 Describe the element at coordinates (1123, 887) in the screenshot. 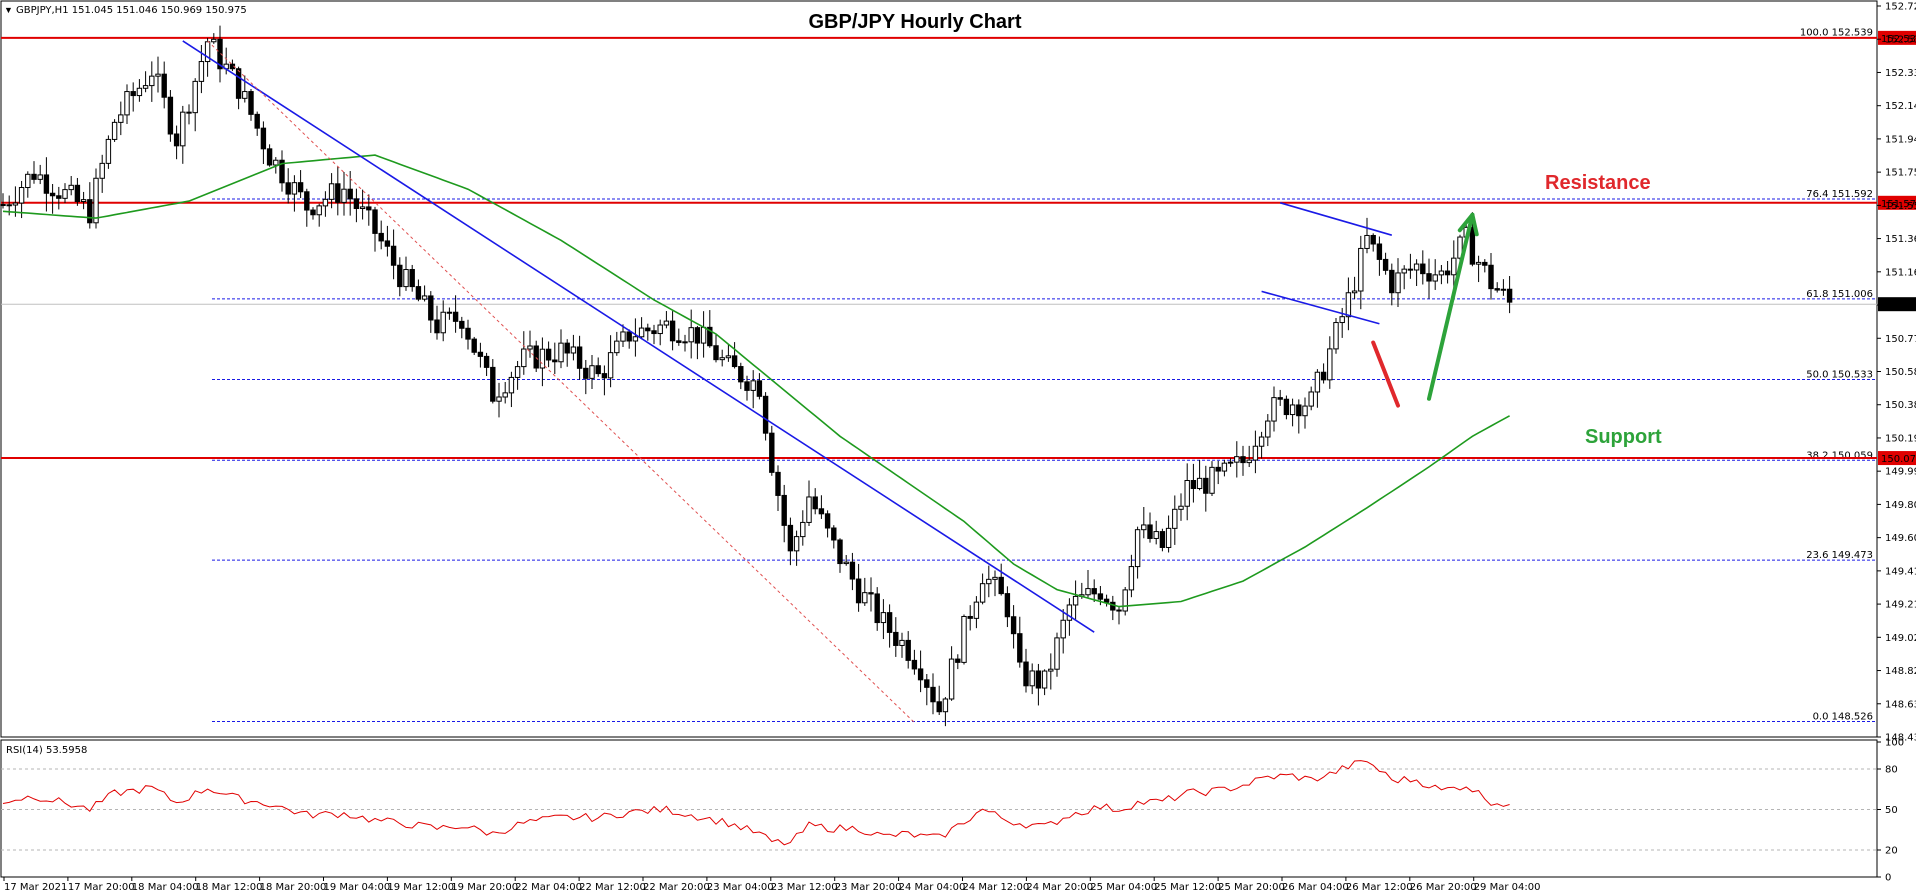

I see `time-tick-label: 25 Mar 04:00` at that location.